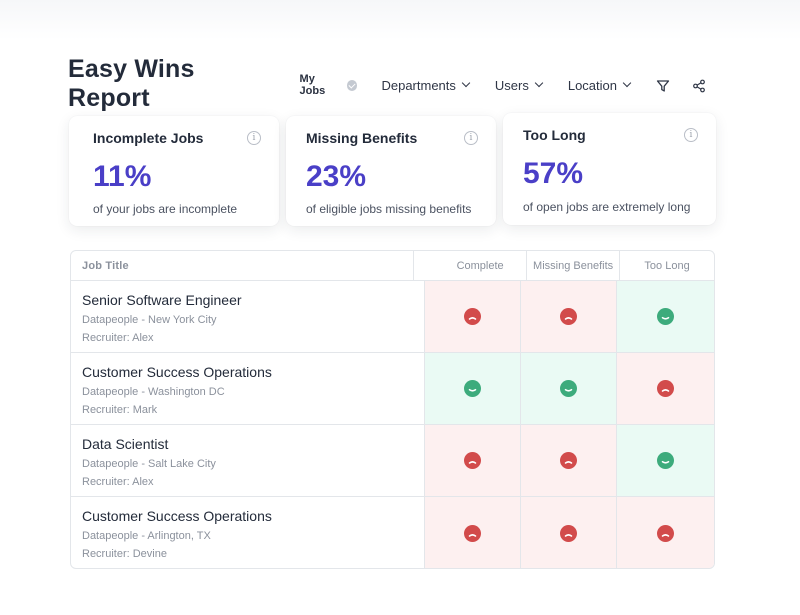 This screenshot has width=800, height=615. I want to click on location-label: Location, so click(592, 85).